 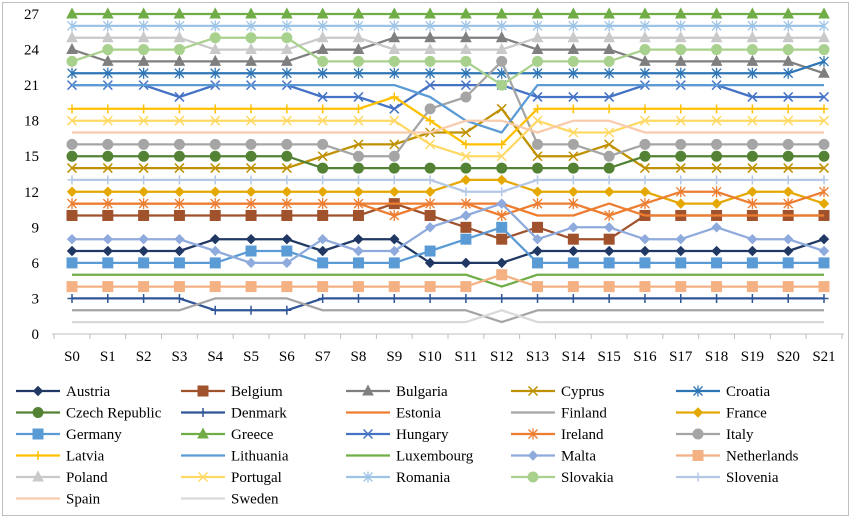 What do you see at coordinates (587, 478) in the screenshot?
I see `legend-label: Slovakia` at bounding box center [587, 478].